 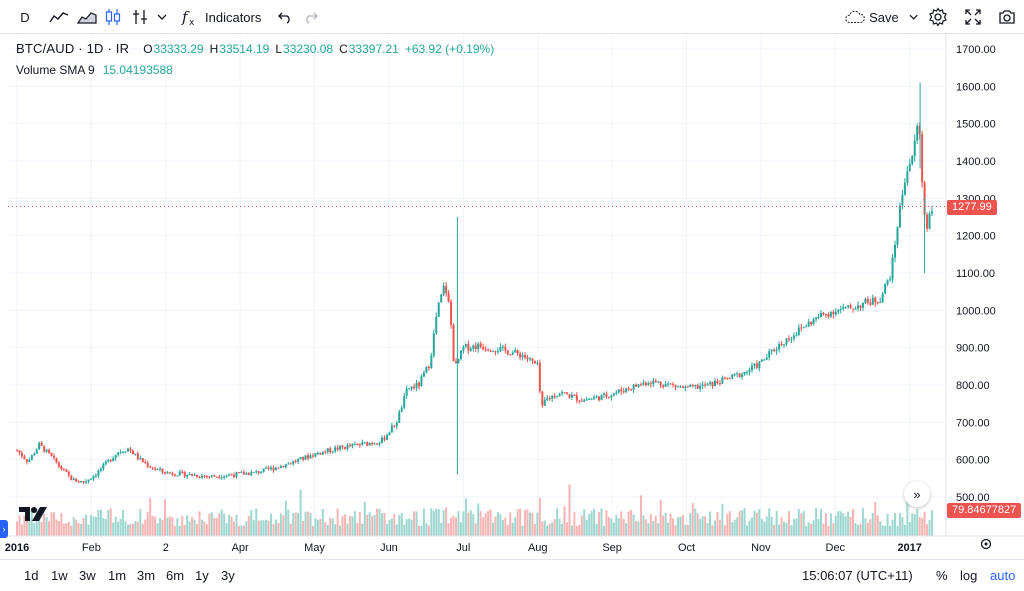 What do you see at coordinates (938, 17) in the screenshot?
I see `gear-icon` at bounding box center [938, 17].